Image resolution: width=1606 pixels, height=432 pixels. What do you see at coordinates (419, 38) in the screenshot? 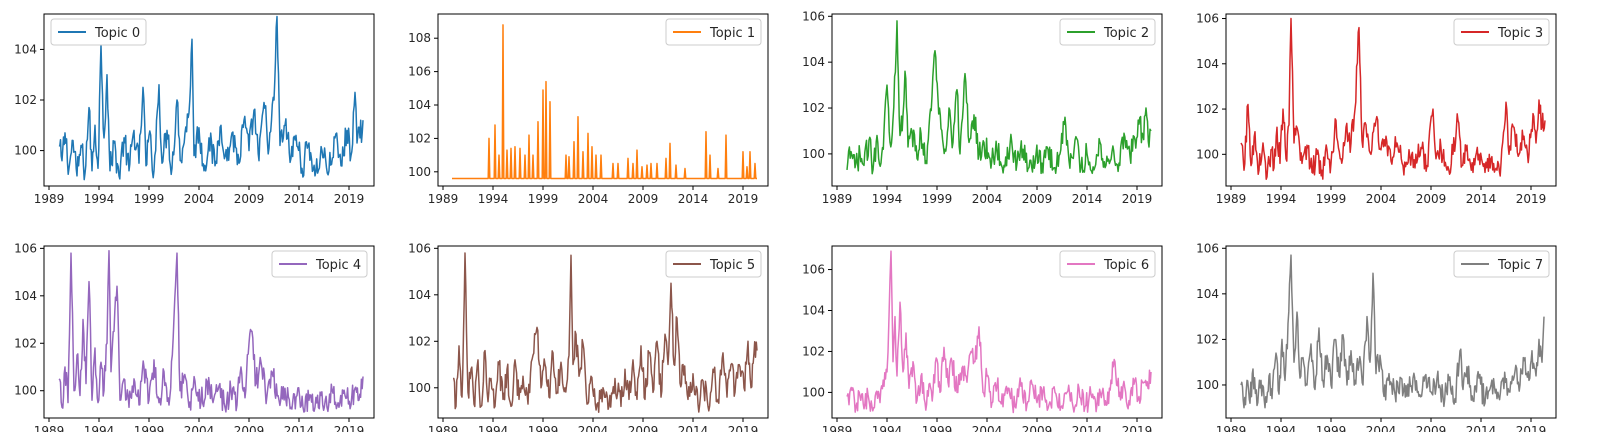
I see `y-tick-label: 108` at bounding box center [419, 38].